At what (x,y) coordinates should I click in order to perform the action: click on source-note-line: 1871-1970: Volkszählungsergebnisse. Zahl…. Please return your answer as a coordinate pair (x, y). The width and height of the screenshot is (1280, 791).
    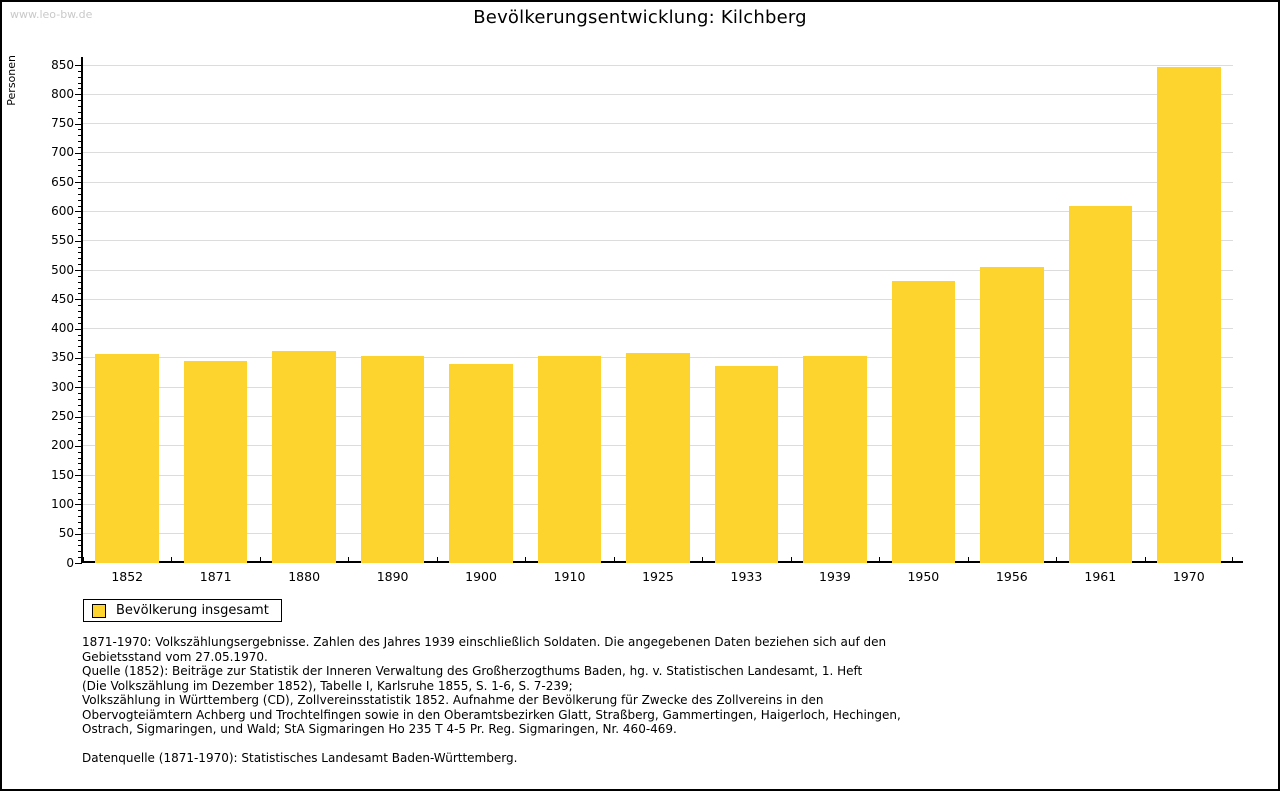
    Looking at the image, I should click on (484, 642).